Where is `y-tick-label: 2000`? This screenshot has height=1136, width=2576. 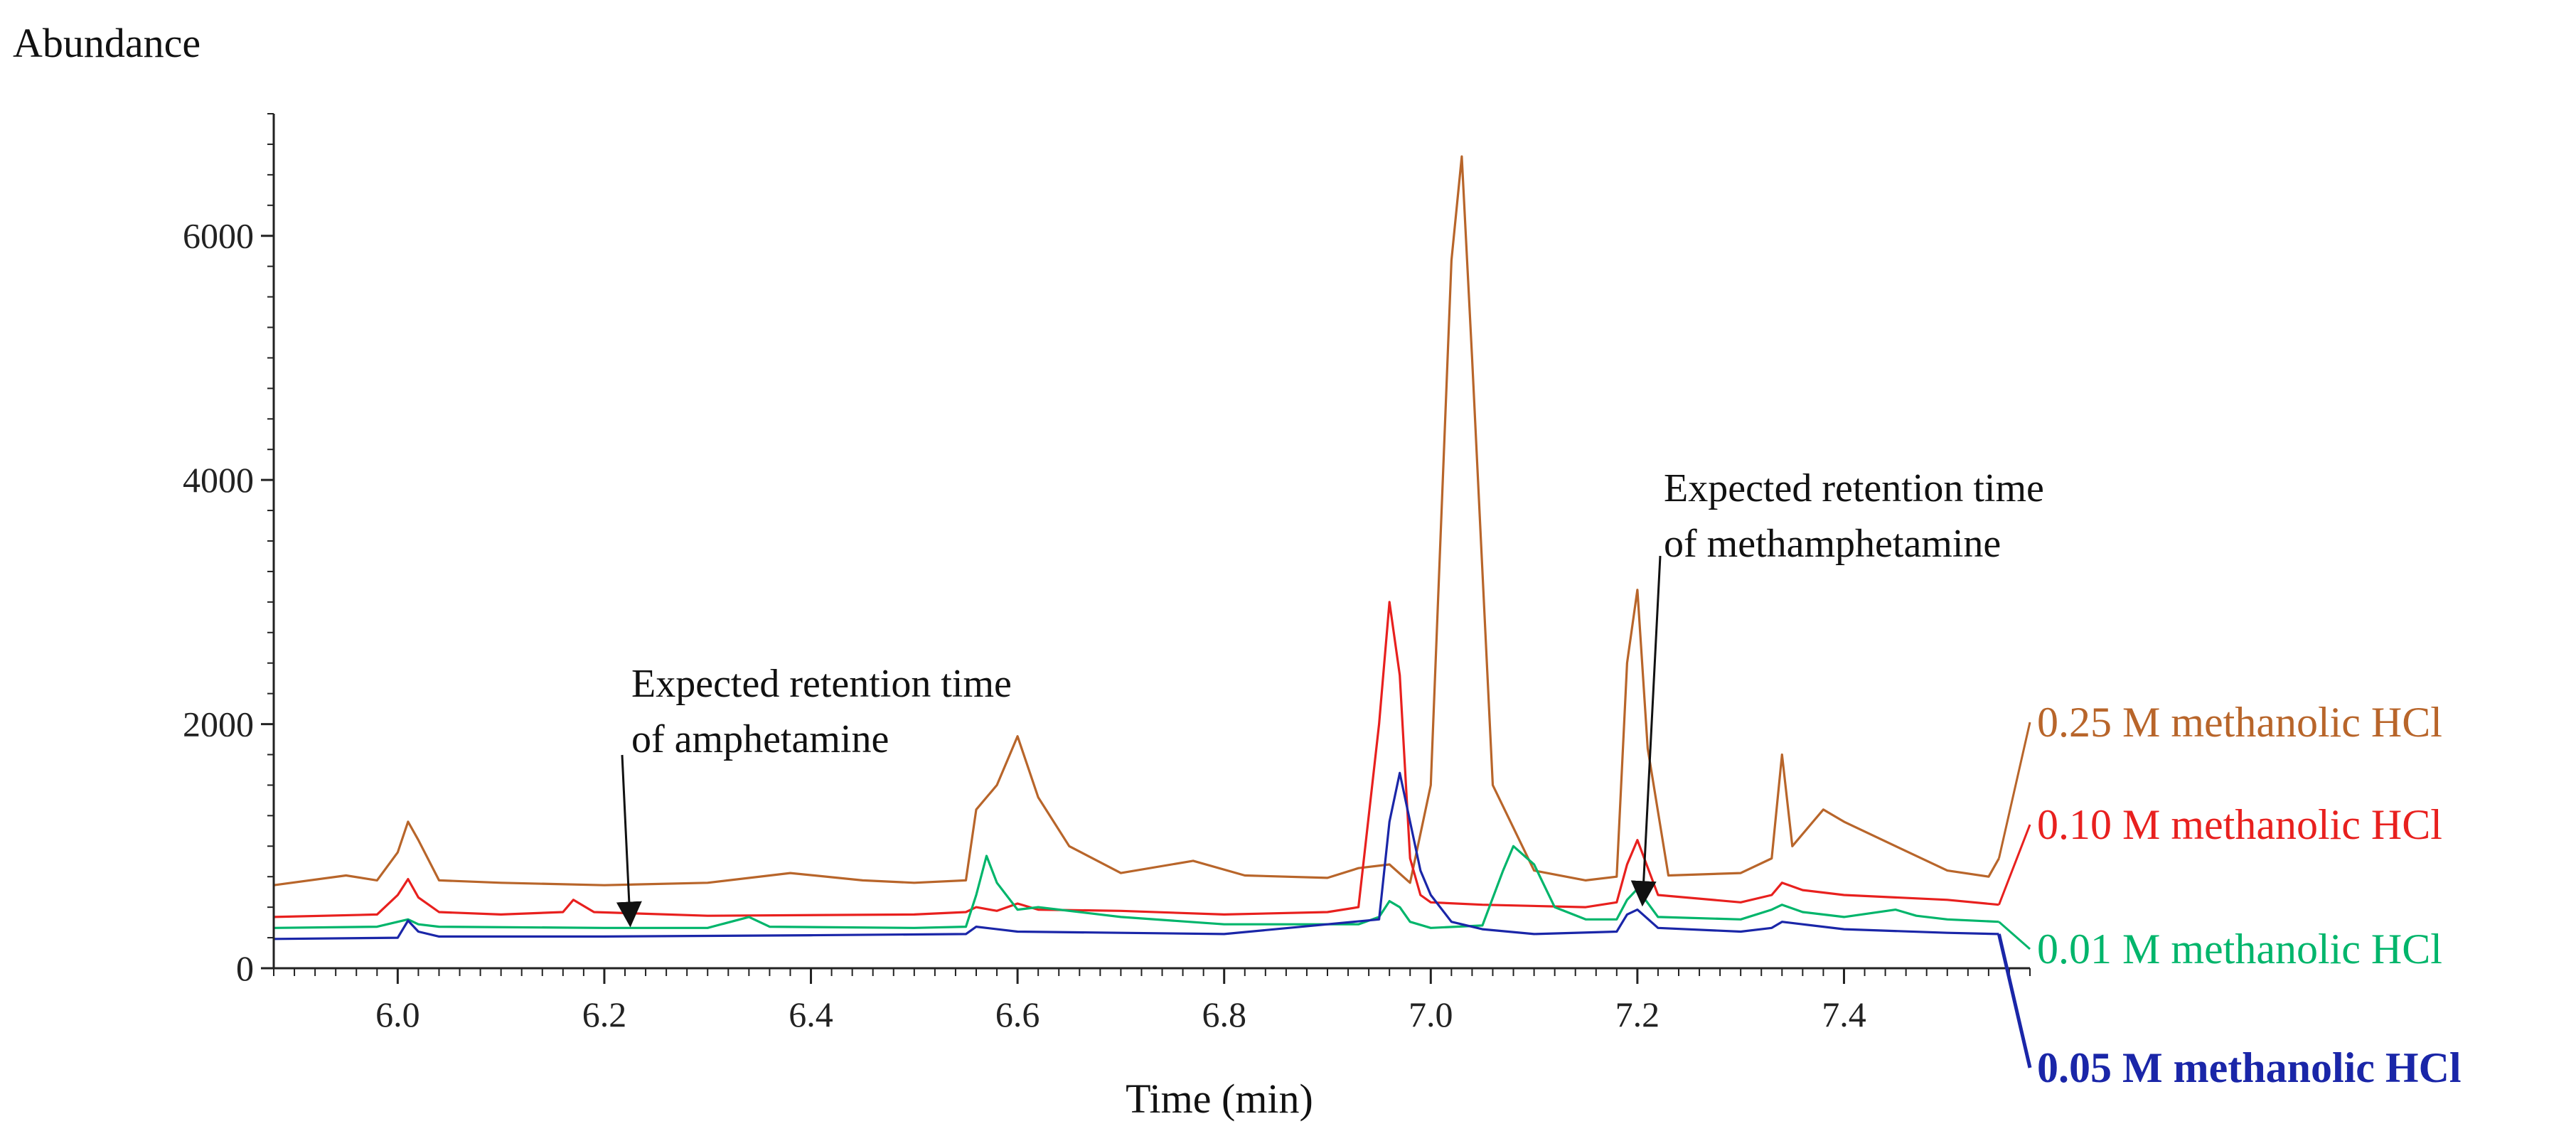 y-tick-label: 2000 is located at coordinates (218, 724).